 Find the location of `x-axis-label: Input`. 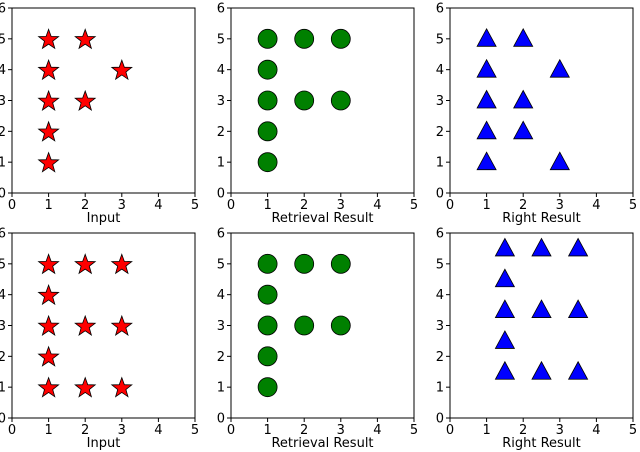

x-axis-label: Input is located at coordinates (104, 443).